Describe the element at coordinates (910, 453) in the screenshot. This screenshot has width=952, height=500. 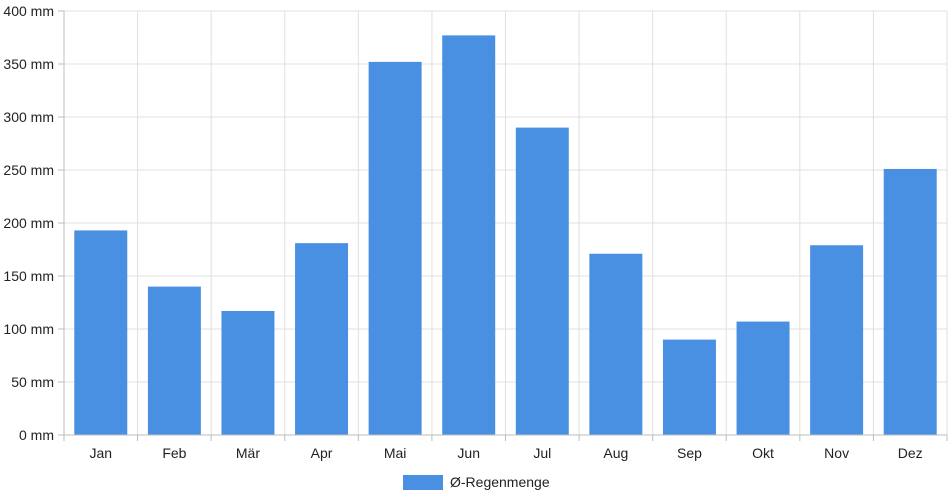
I see `x-tick-label: Dez` at that location.